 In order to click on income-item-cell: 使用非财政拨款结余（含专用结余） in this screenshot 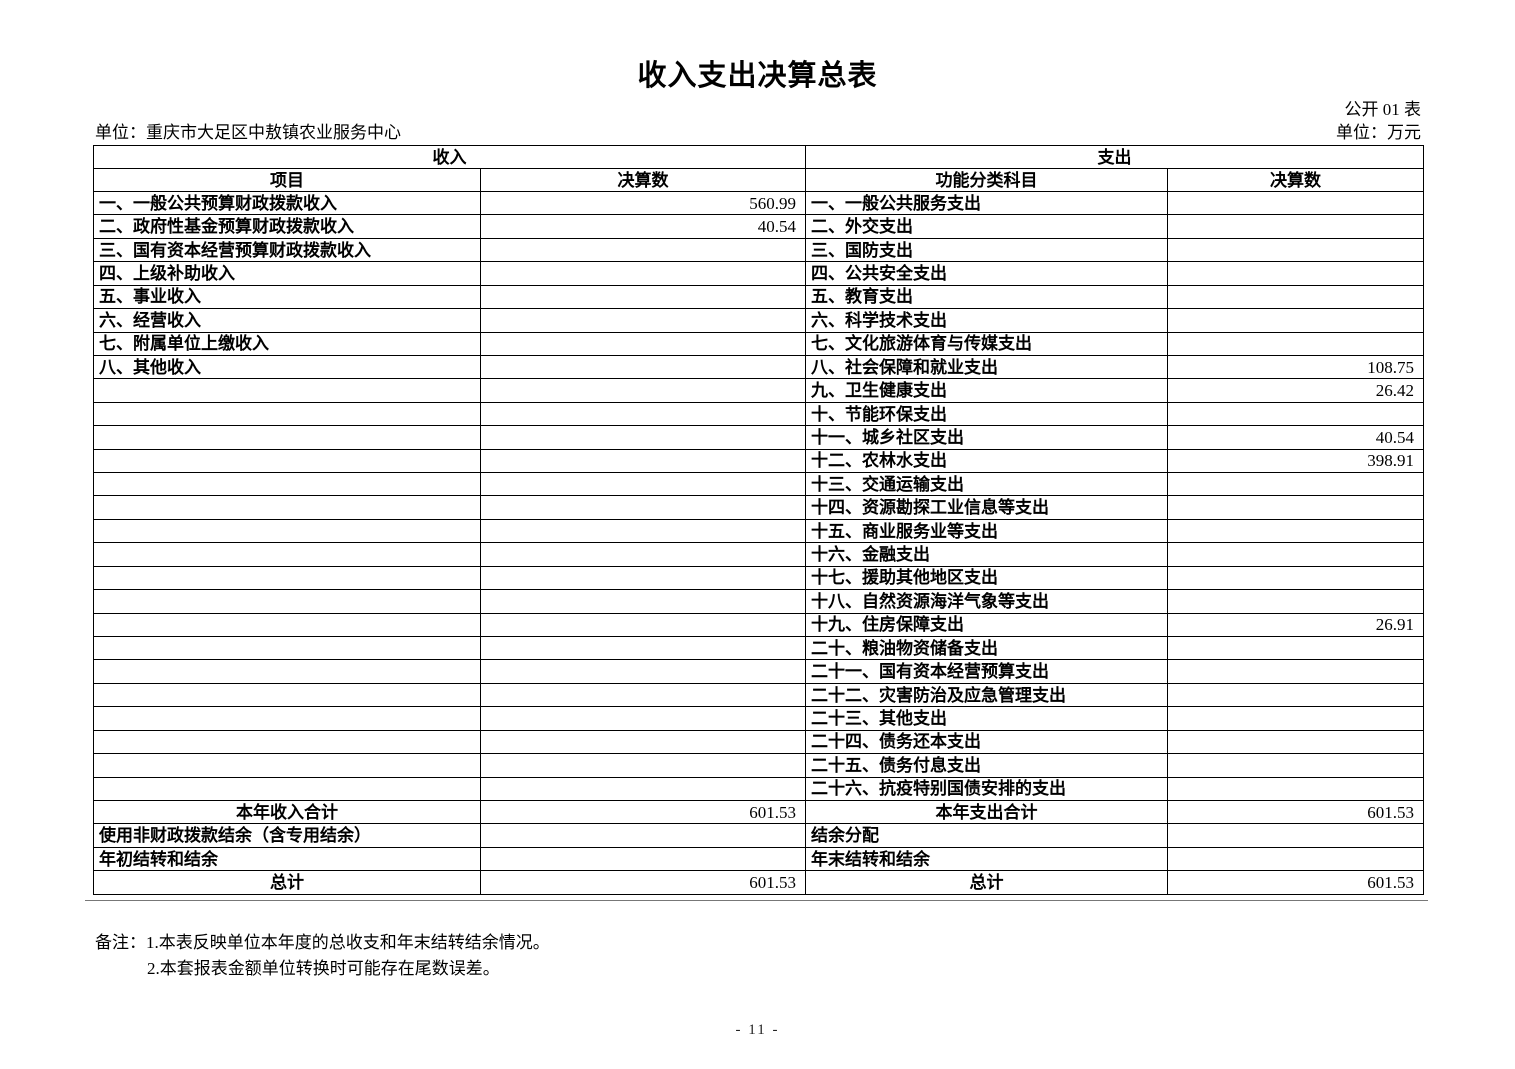, I will do `click(287, 835)`.